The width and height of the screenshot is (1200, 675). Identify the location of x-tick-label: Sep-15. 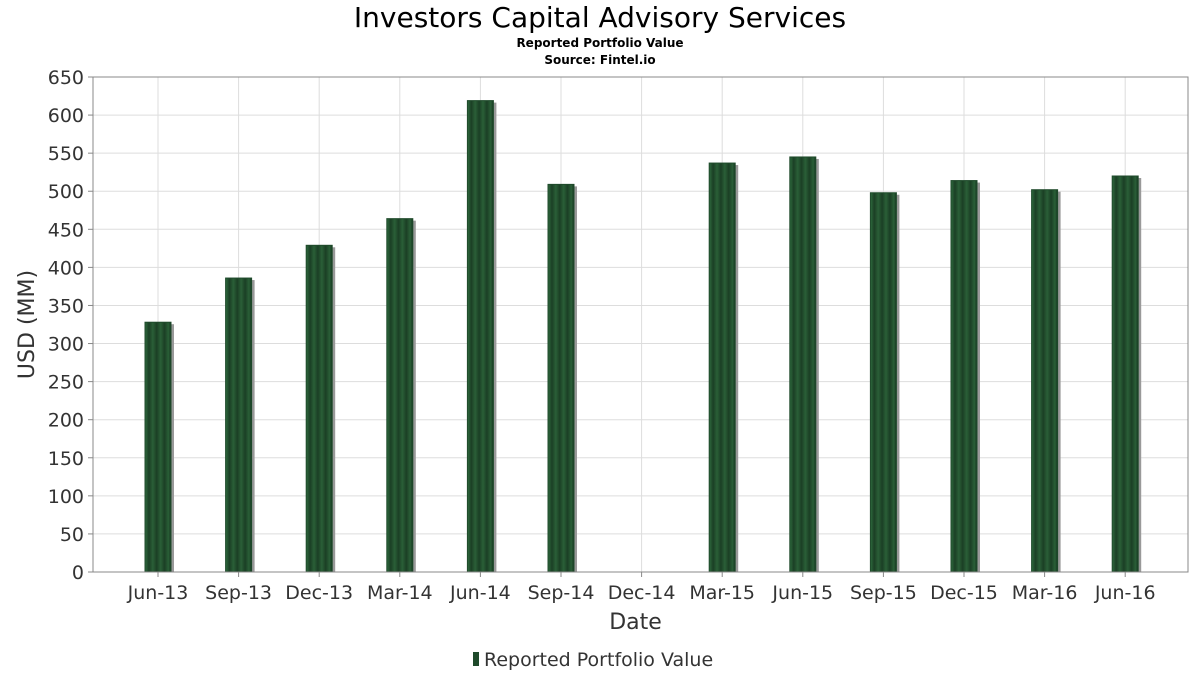
(883, 593).